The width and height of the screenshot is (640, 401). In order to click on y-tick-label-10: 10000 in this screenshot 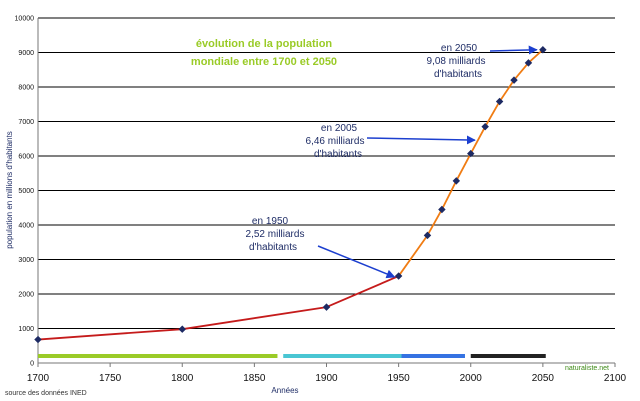, I will do `click(25, 19)`.